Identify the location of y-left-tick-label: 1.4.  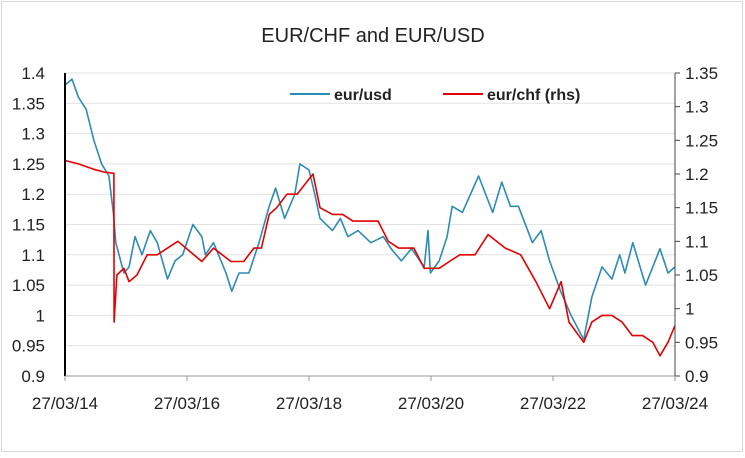
(33, 73).